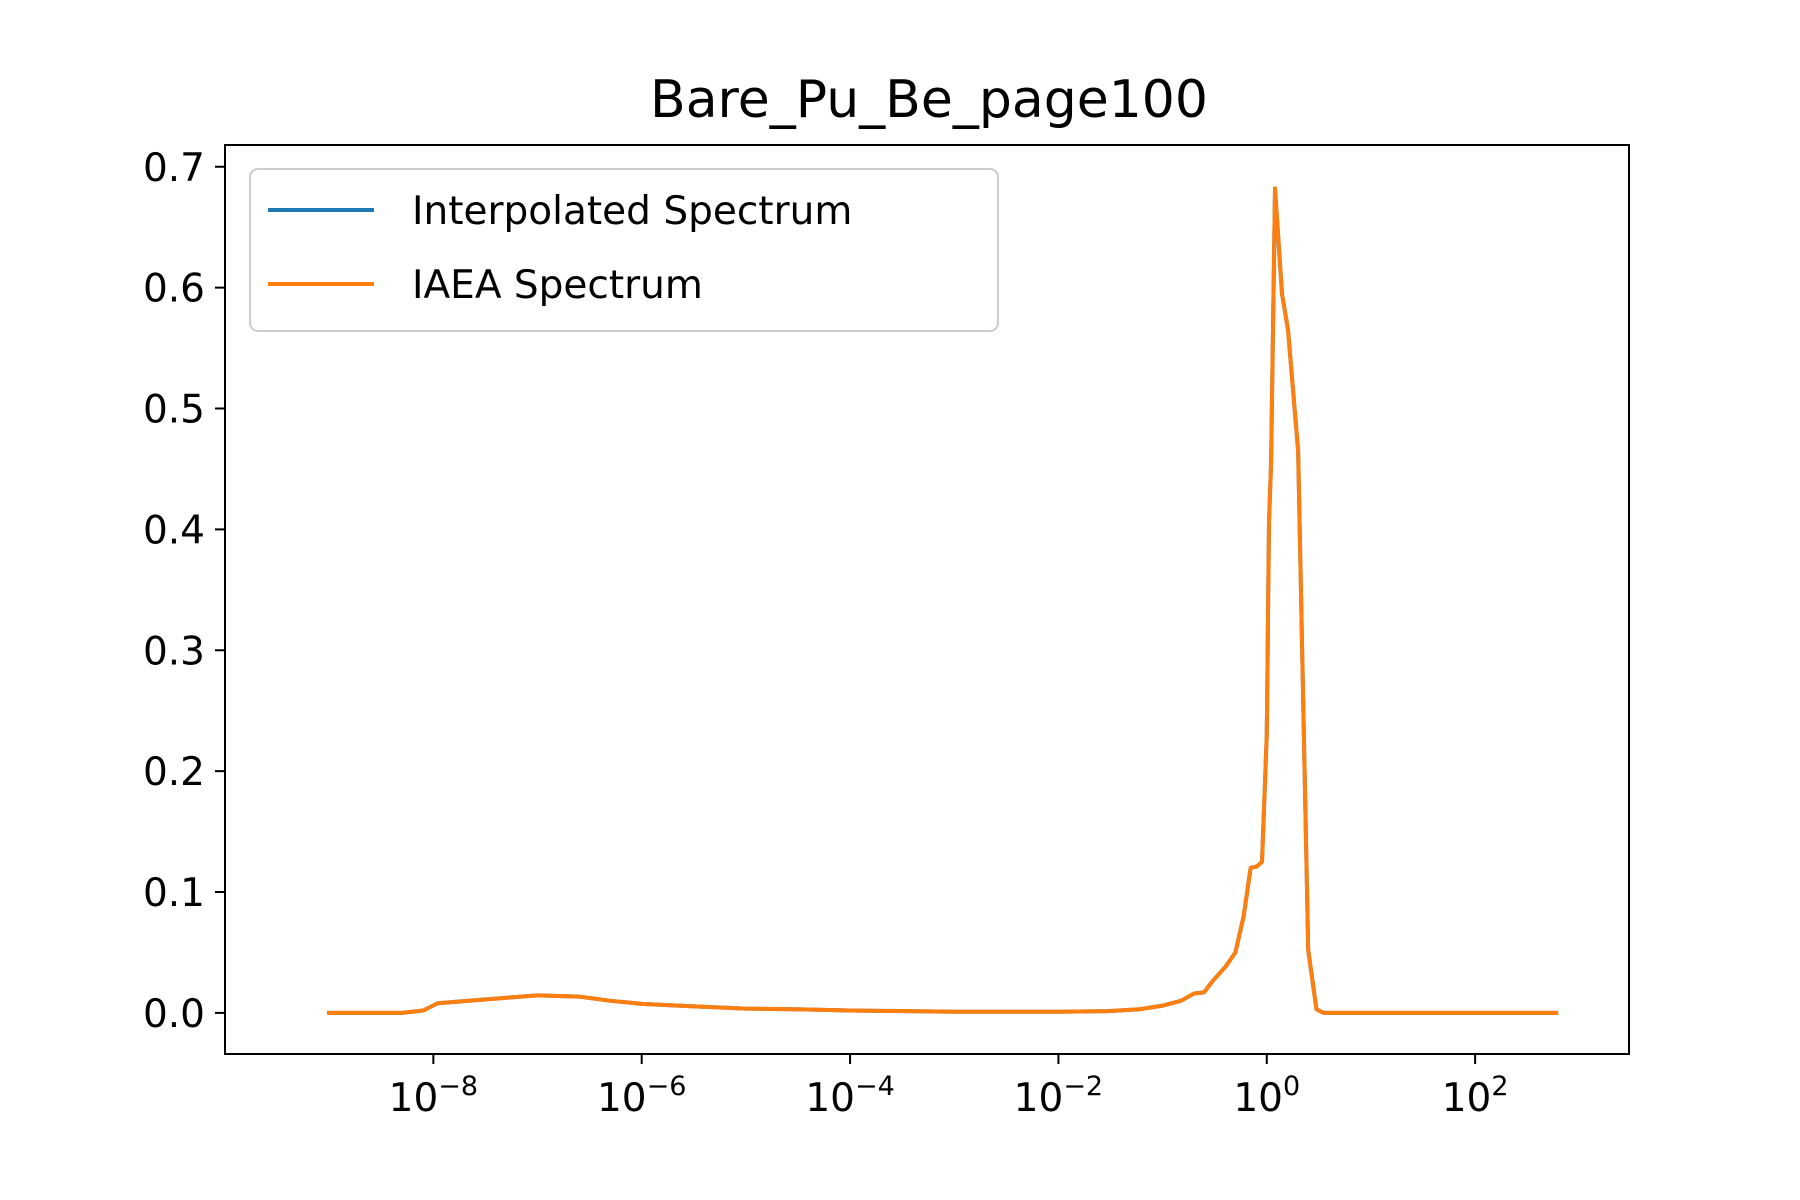  What do you see at coordinates (174, 651) in the screenshot?
I see `y-tick-label-3: 0.3` at bounding box center [174, 651].